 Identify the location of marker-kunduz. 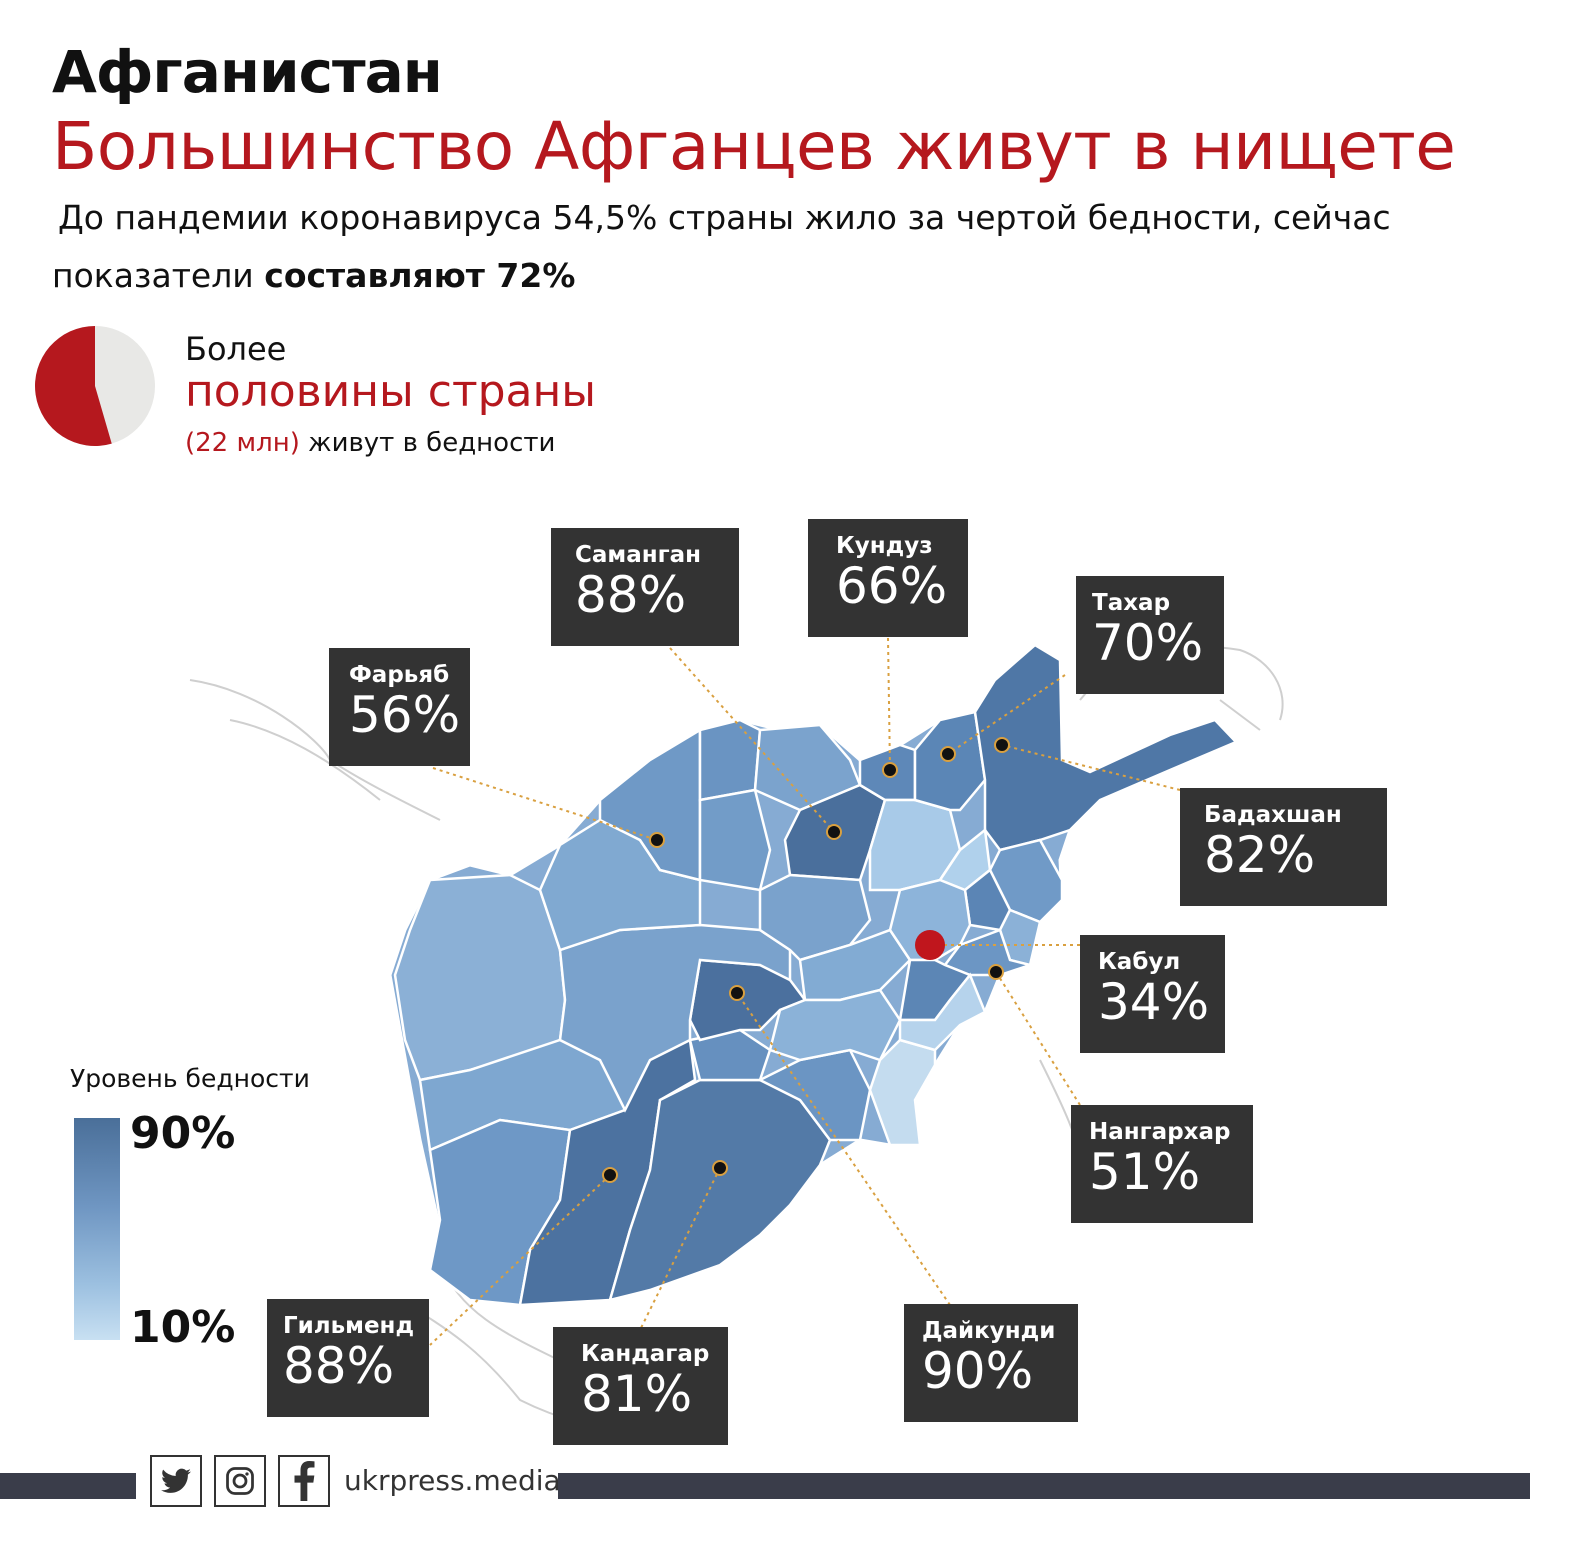
(890, 770).